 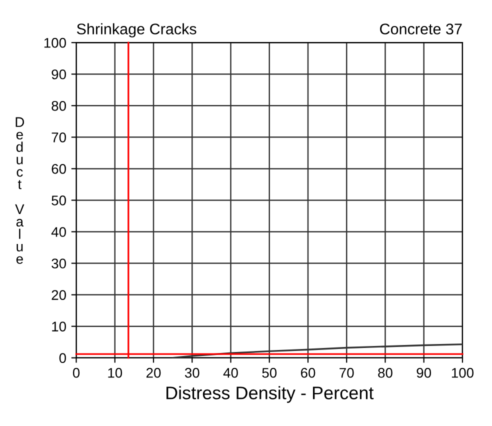 I want to click on y-tick-label: 20, so click(x=59, y=295).